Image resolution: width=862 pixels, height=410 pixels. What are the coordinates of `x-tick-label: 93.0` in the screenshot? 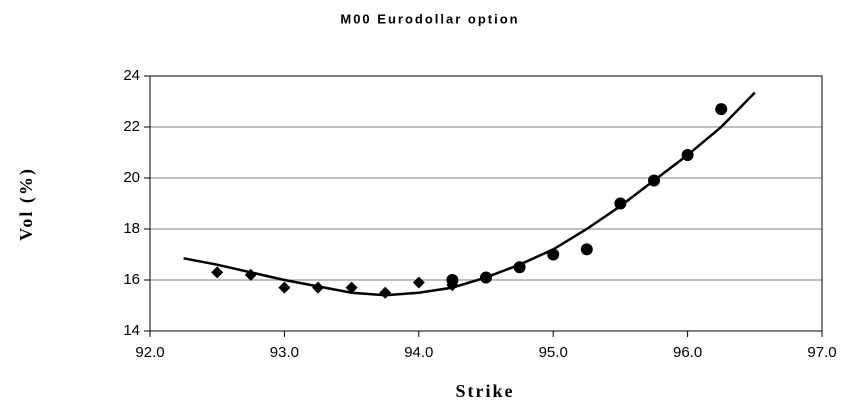 It's located at (284, 352).